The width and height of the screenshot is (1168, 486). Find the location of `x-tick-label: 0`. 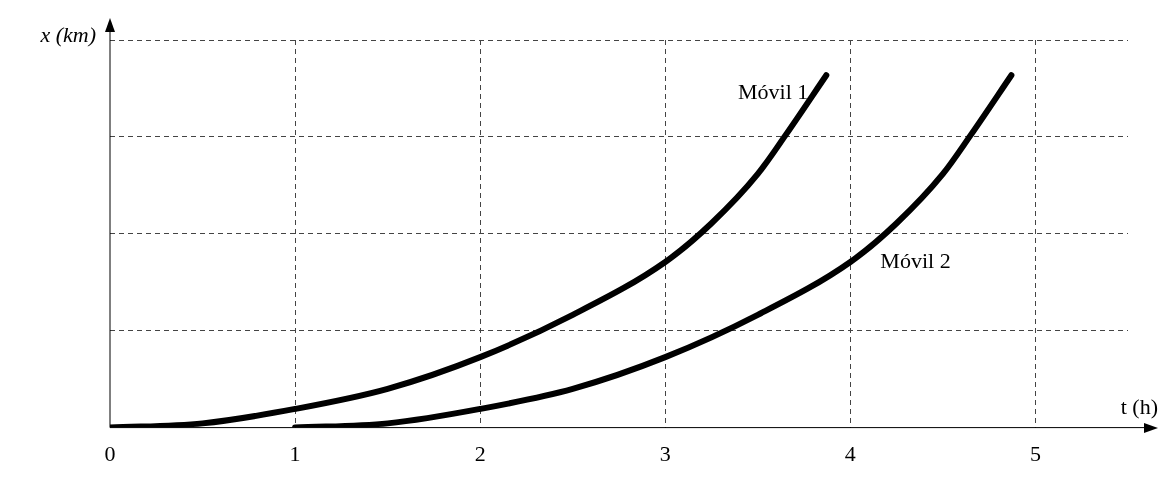

x-tick-label: 0 is located at coordinates (110, 453).